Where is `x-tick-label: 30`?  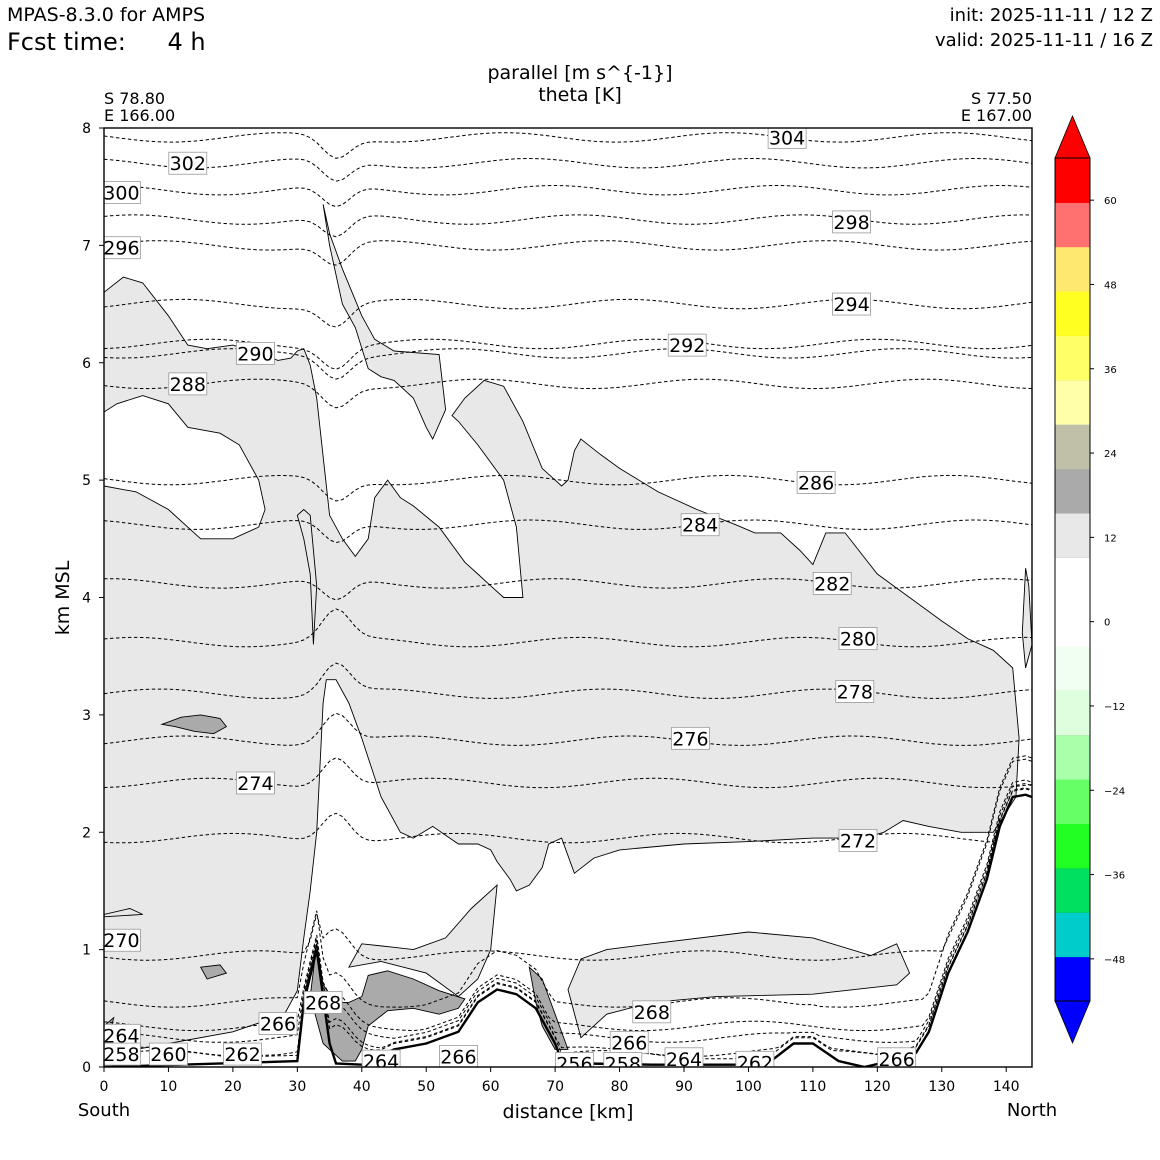
x-tick-label: 30 is located at coordinates (297, 1087).